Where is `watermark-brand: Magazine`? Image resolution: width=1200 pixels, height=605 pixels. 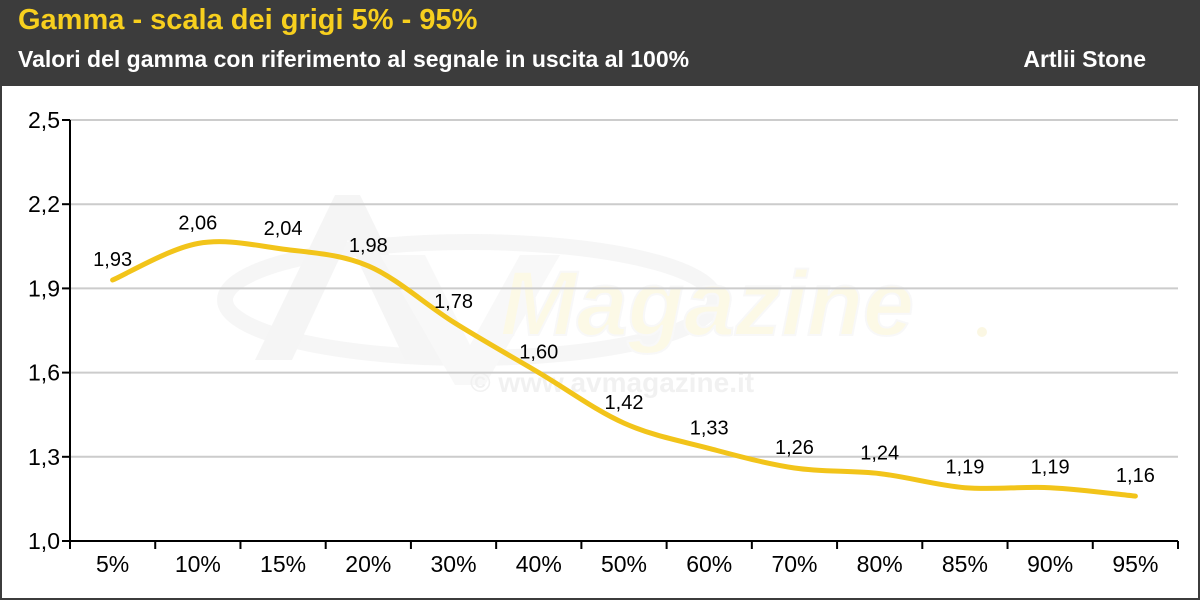
watermark-brand: Magazine is located at coordinates (707, 304).